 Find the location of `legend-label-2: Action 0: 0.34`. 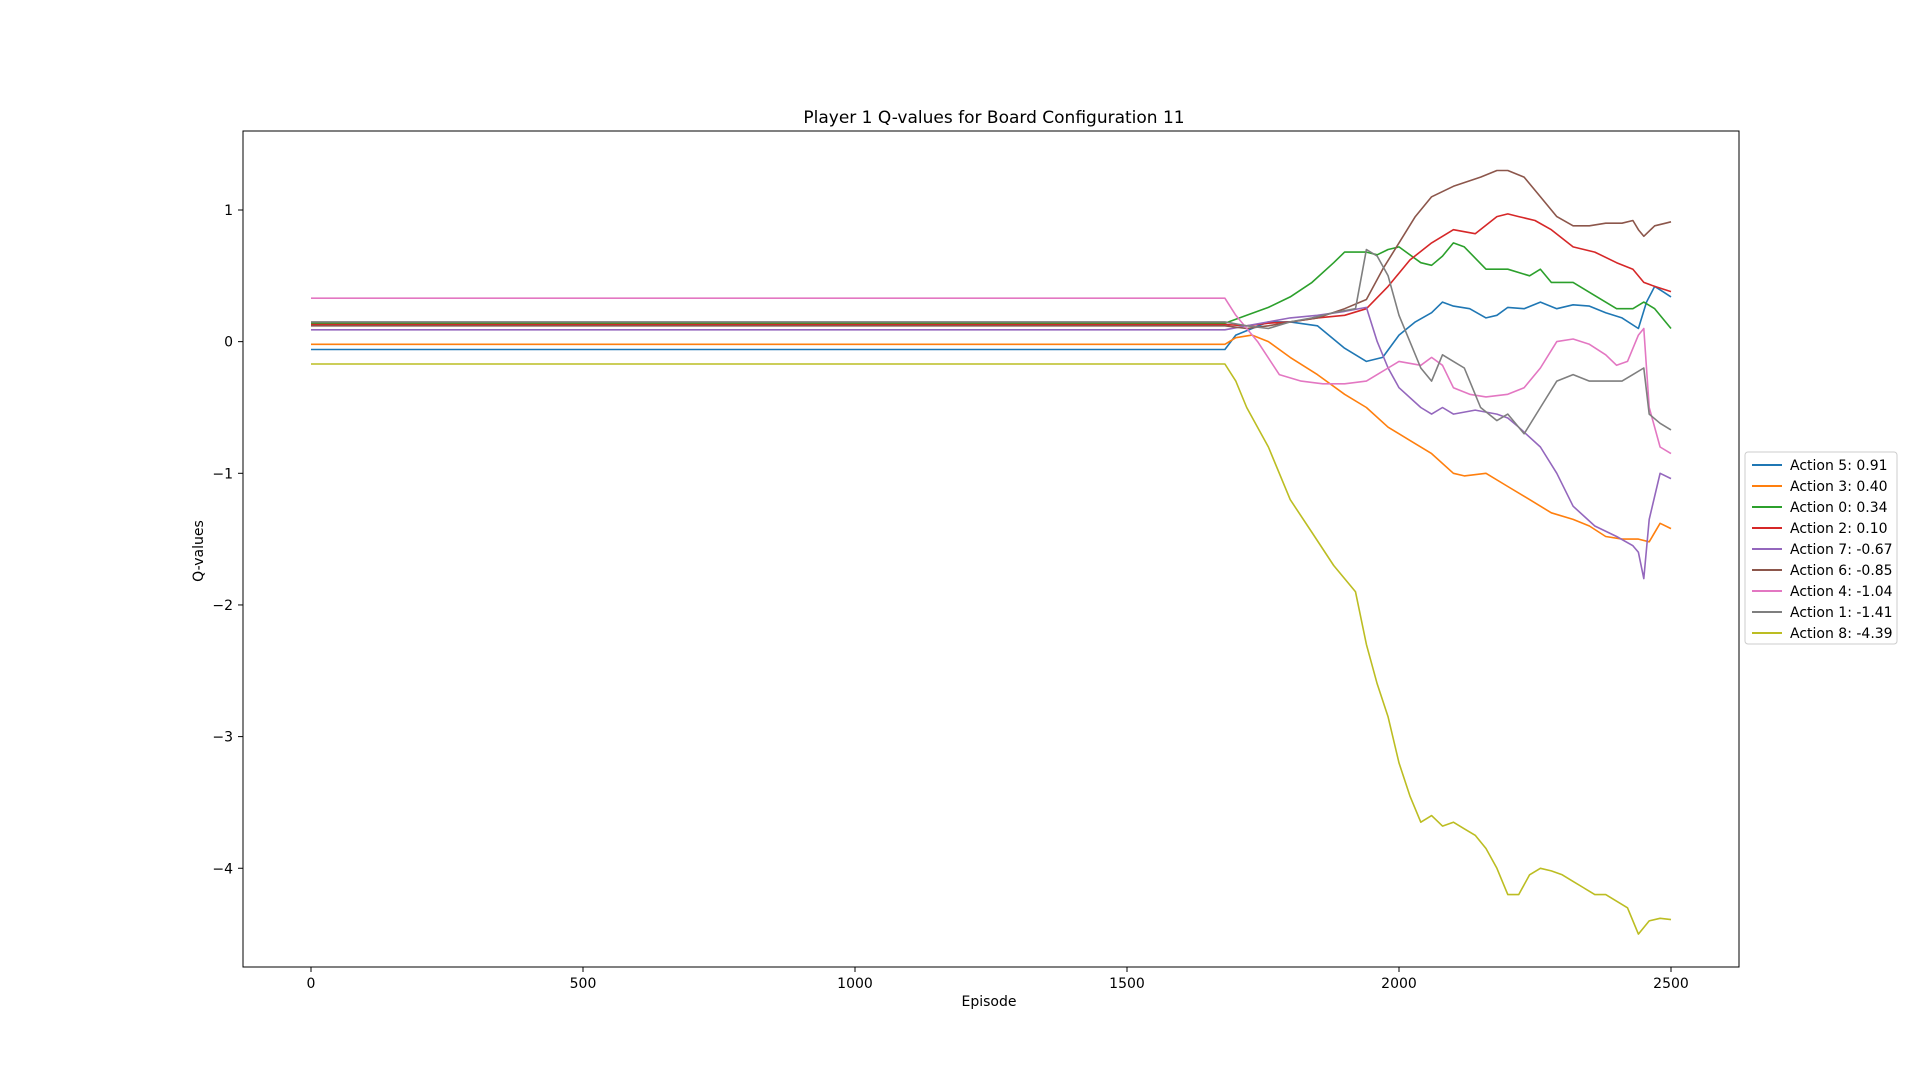

legend-label-2: Action 0: 0.34 is located at coordinates (1839, 508).